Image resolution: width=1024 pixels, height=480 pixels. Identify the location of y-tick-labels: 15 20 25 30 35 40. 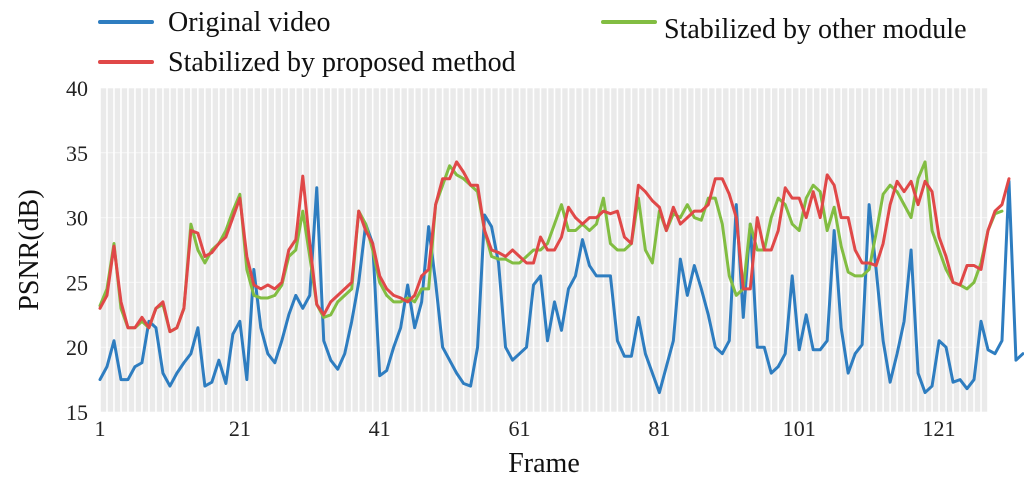
(77, 250).